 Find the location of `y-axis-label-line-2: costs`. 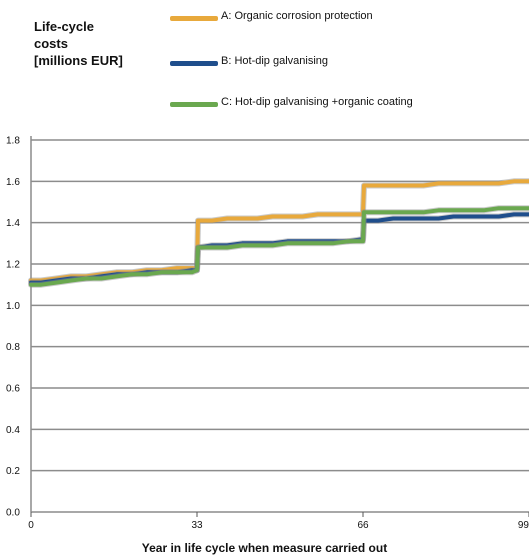

y-axis-label-line-2: costs is located at coordinates (51, 43).